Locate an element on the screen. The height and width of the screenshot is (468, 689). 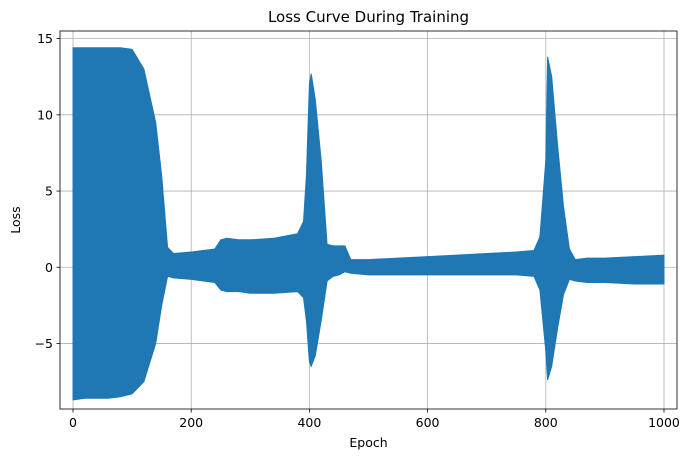
x-tick-label: 600 is located at coordinates (428, 422).